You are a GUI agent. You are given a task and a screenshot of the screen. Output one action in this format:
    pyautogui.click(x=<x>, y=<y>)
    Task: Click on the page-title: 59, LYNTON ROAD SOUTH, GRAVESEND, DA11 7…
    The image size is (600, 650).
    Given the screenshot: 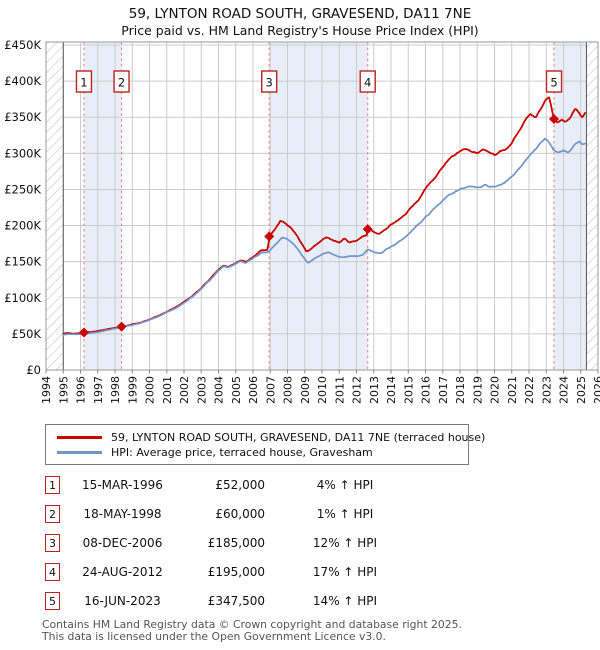 What is the action you would take?
    pyautogui.click(x=300, y=14)
    